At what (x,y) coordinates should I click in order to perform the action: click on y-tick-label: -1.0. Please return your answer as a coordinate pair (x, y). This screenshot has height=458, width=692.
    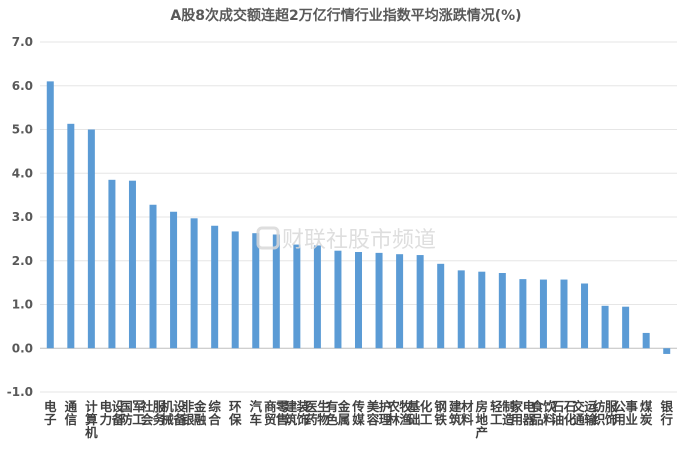
    Looking at the image, I should click on (20, 392).